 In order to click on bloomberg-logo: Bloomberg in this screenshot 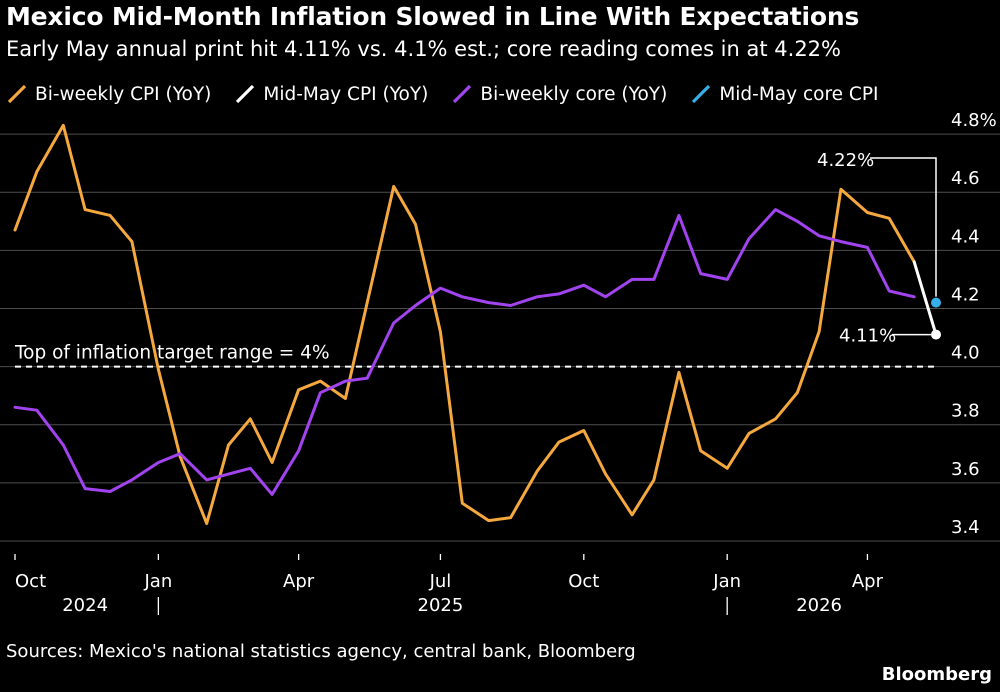, I will do `click(936, 674)`.